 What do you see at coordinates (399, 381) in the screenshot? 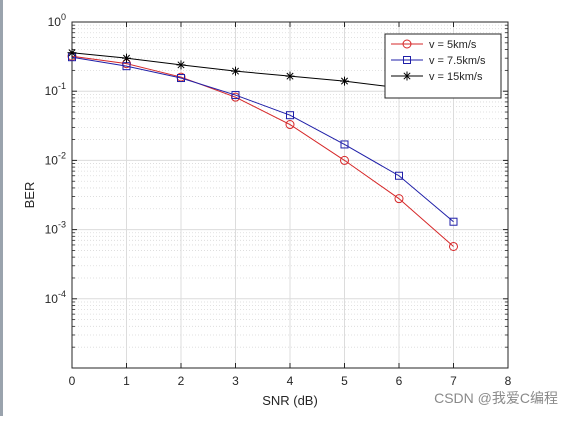
I see `x-tick-label: 6` at bounding box center [399, 381].